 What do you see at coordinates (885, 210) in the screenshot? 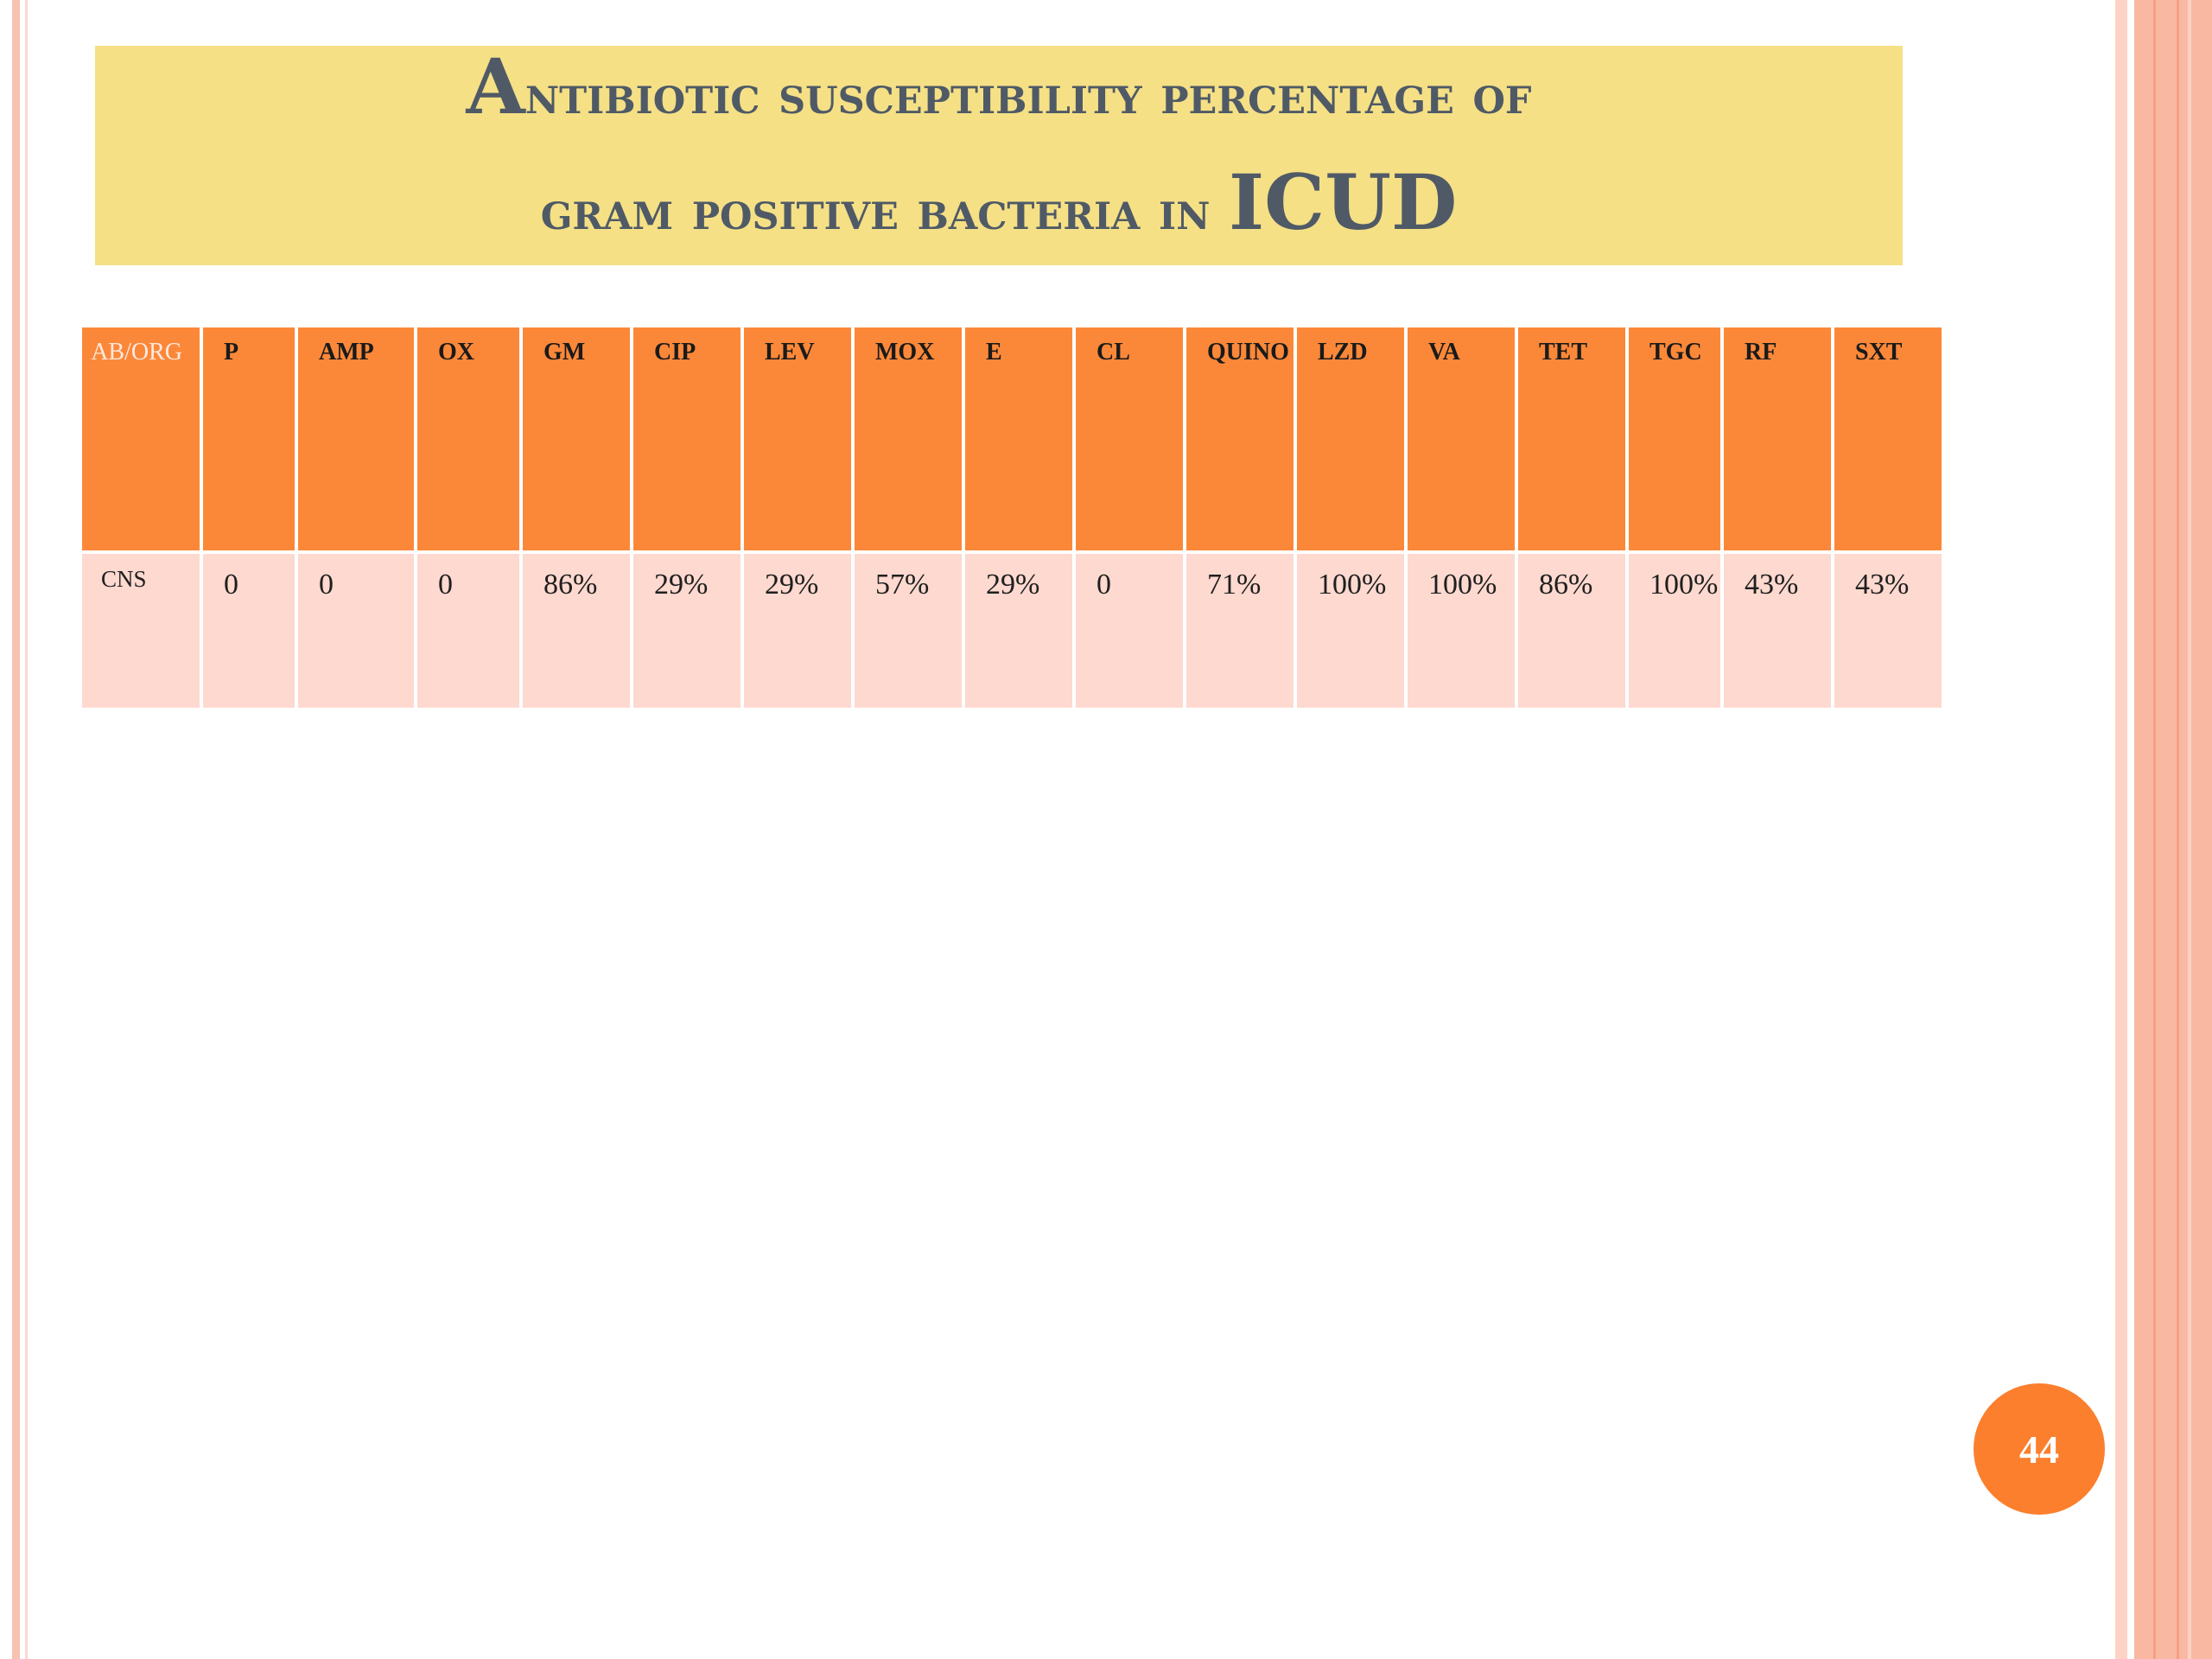
I see `title-text: gram positive bacteria in` at bounding box center [885, 210].